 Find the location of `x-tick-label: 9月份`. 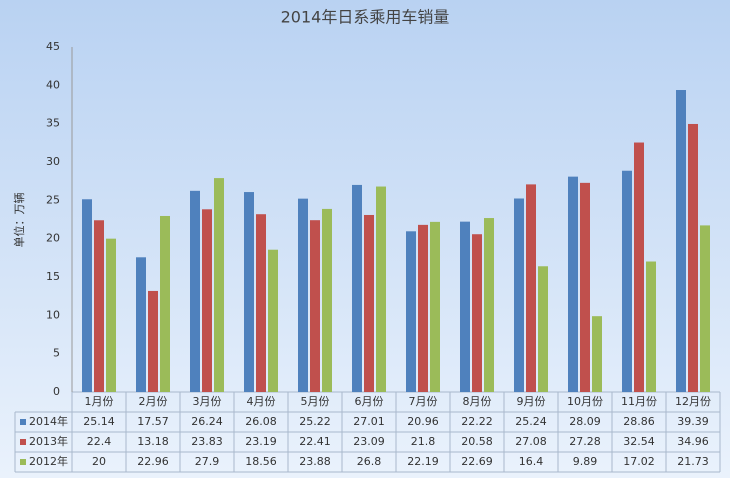

x-tick-label: 9月份 is located at coordinates (531, 401).